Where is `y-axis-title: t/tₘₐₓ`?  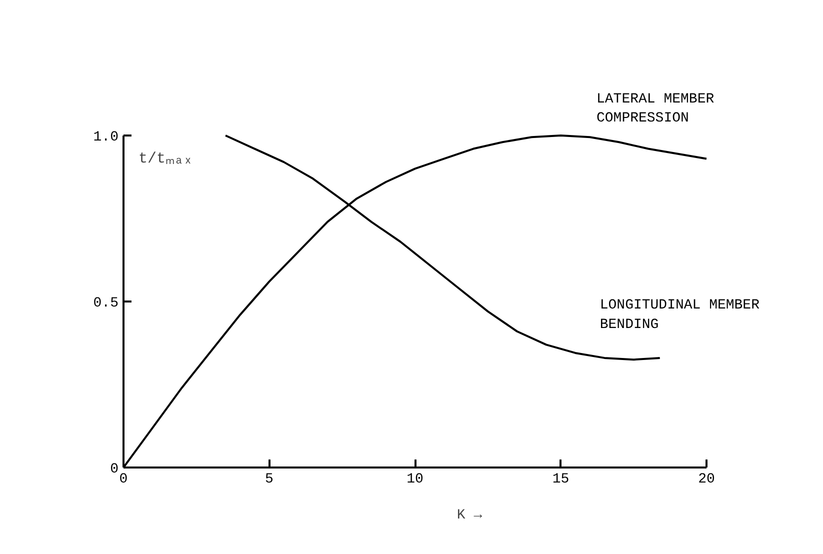 y-axis-title: t/tₘₐₓ is located at coordinates (165, 159).